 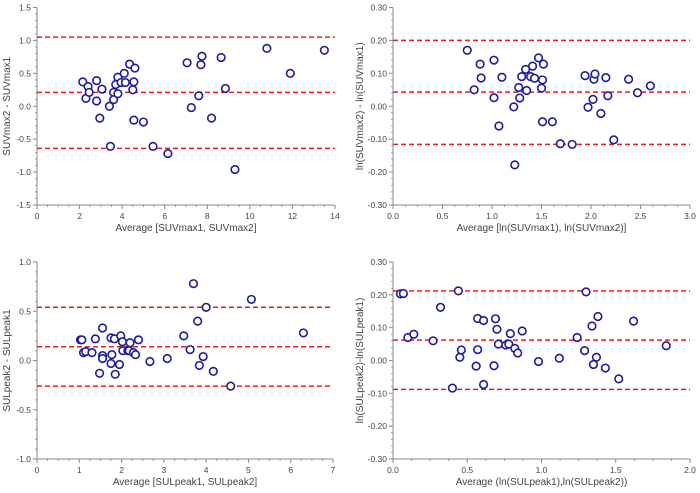 What do you see at coordinates (250, 216) in the screenshot?
I see `x-tick-label: 10` at bounding box center [250, 216].